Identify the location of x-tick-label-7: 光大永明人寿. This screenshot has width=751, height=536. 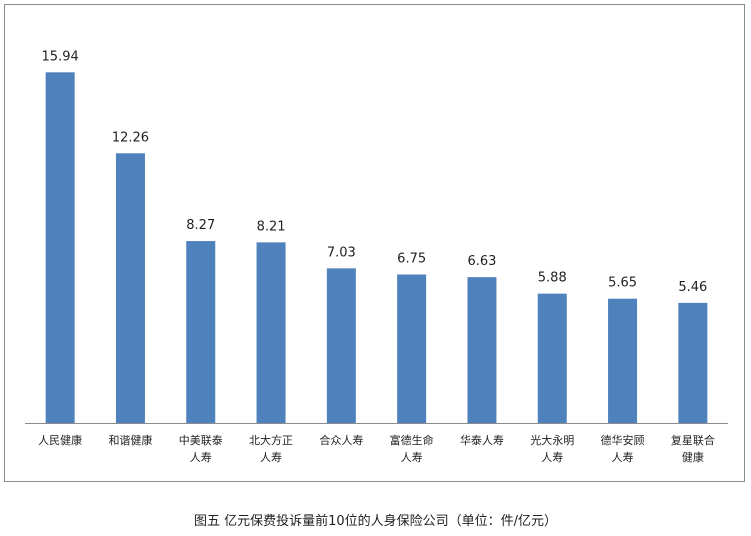
(552, 448).